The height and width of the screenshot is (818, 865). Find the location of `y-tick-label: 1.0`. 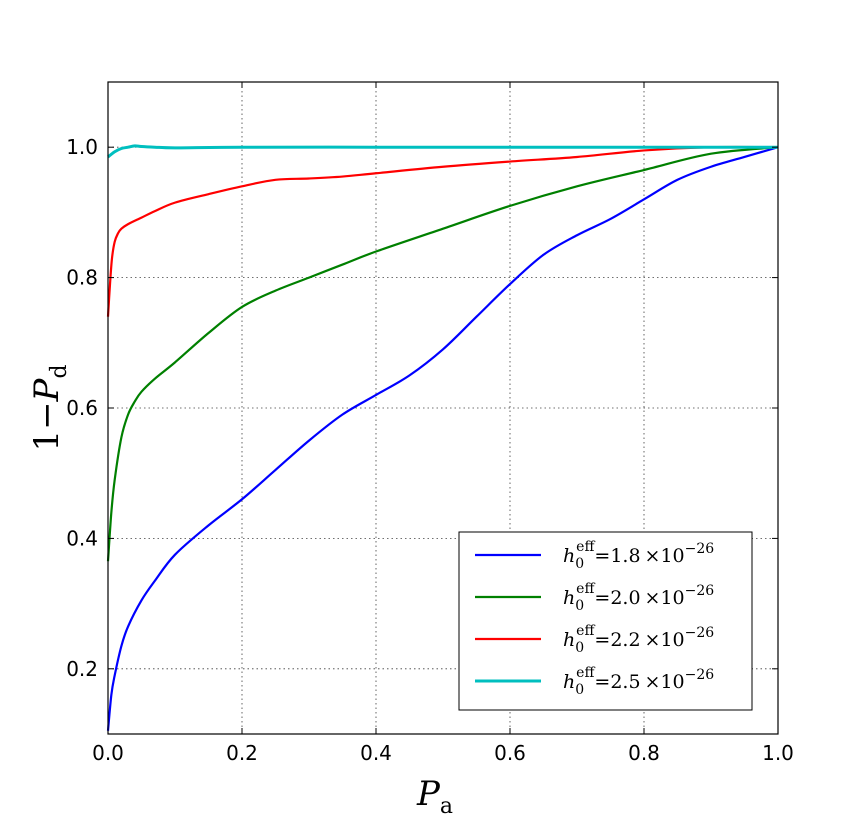

y-tick-label: 1.0 is located at coordinates (82, 147).